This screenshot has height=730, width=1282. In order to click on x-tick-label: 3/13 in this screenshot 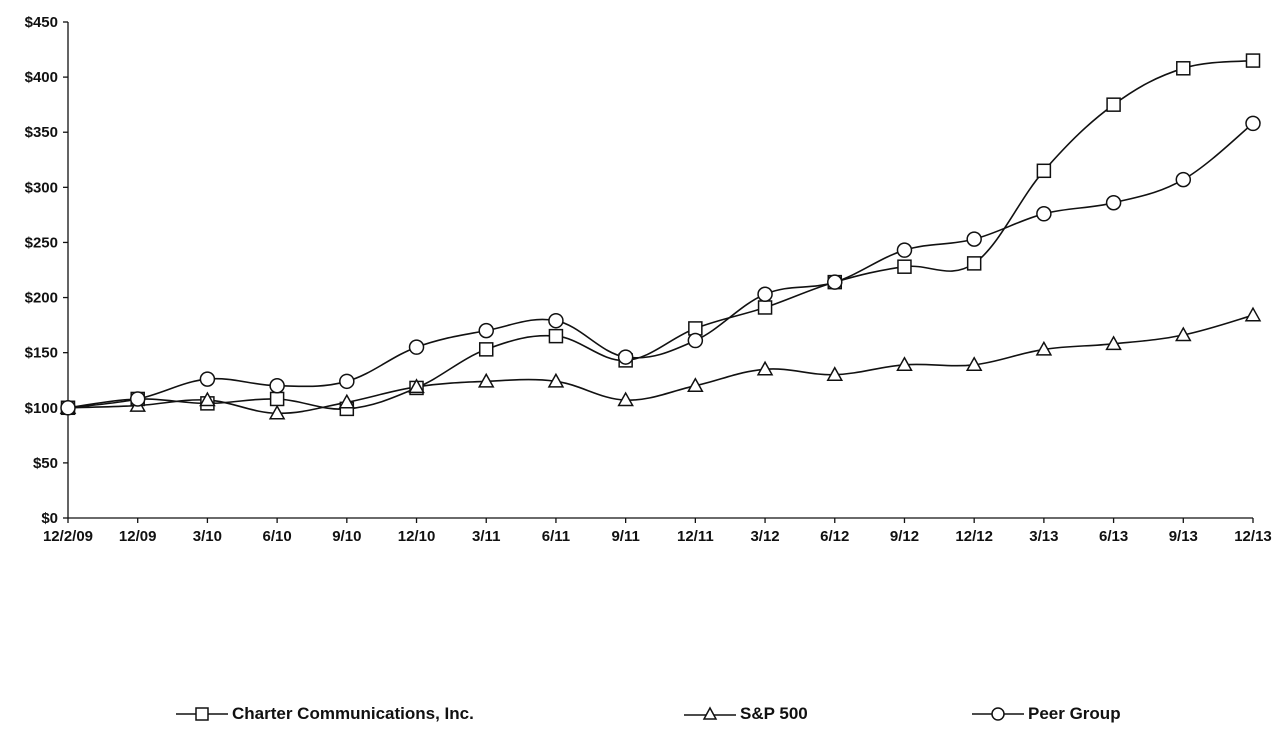, I will do `click(1043, 536)`.